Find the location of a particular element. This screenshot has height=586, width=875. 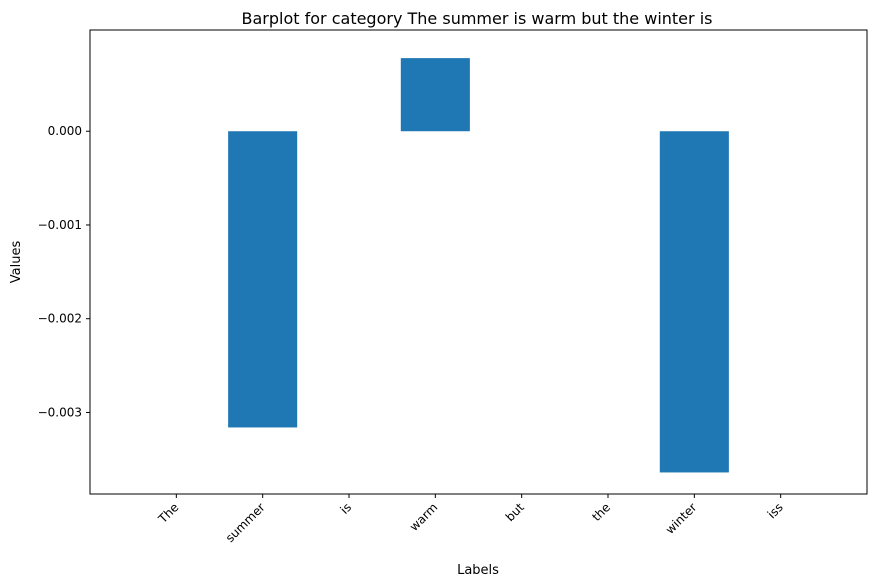

bar-summer is located at coordinates (263, 279).